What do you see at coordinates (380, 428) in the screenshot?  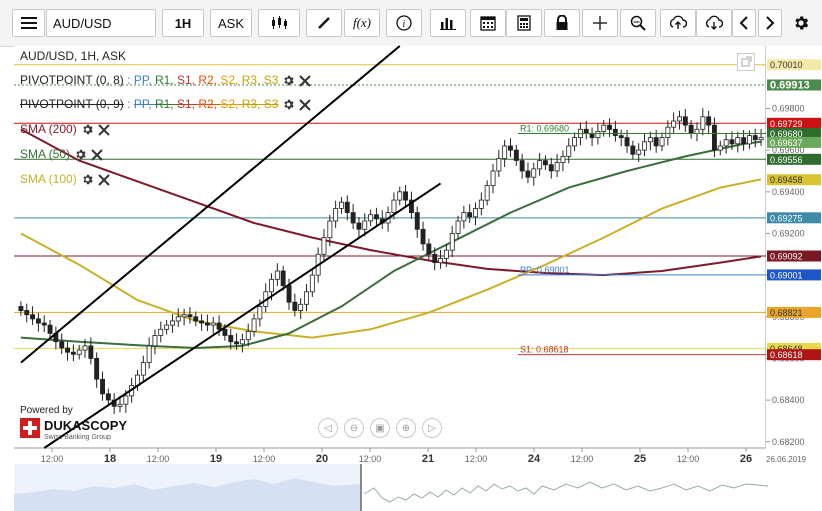 I see `fit-icon: ▣` at bounding box center [380, 428].